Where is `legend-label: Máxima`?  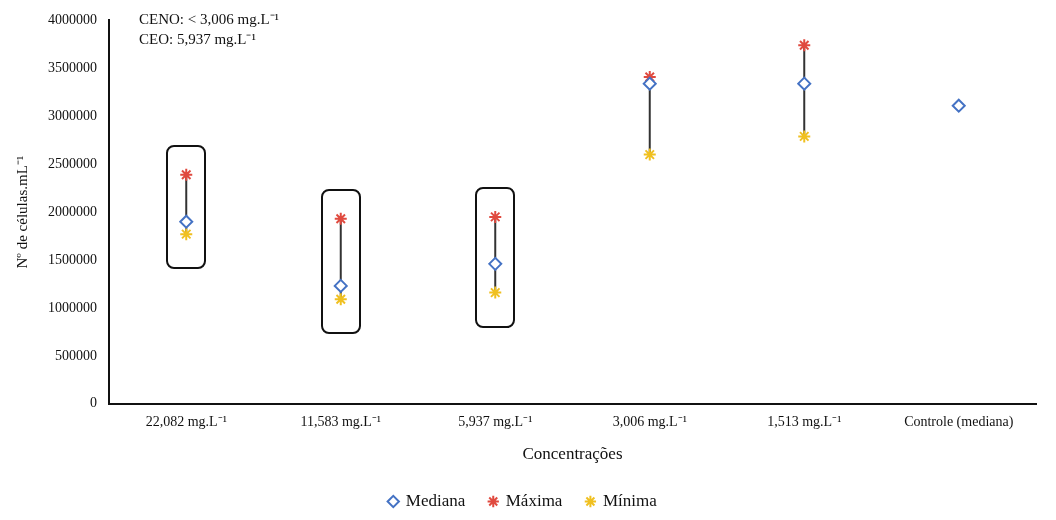
legend-label: Máxima is located at coordinates (534, 500).